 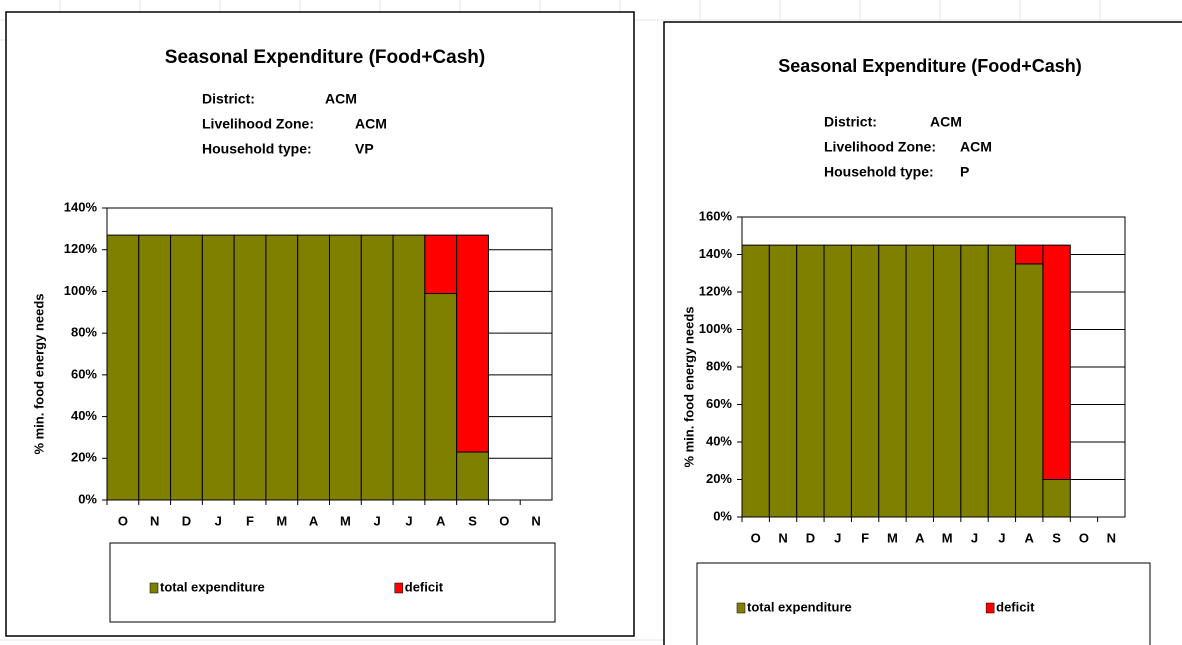 What do you see at coordinates (364, 149) in the screenshot?
I see `info-value: VP` at bounding box center [364, 149].